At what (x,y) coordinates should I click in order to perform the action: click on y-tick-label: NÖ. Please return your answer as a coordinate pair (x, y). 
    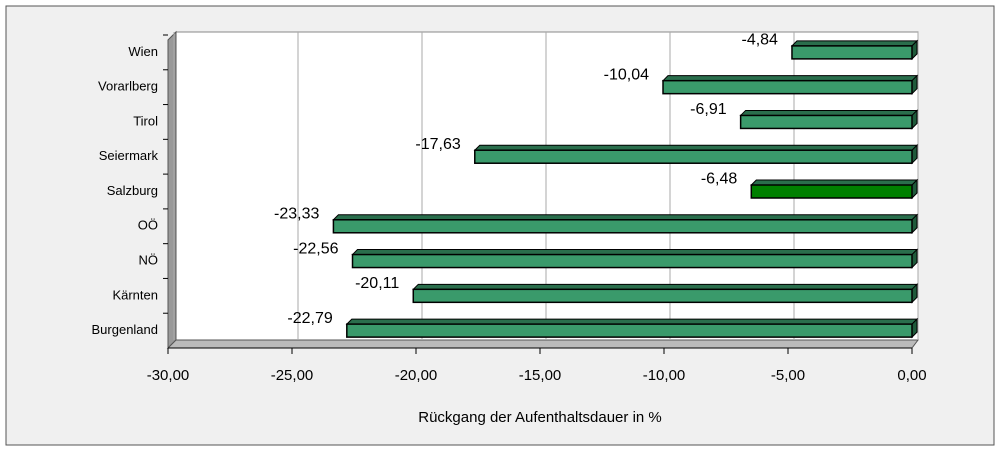
    Looking at the image, I should click on (149, 259).